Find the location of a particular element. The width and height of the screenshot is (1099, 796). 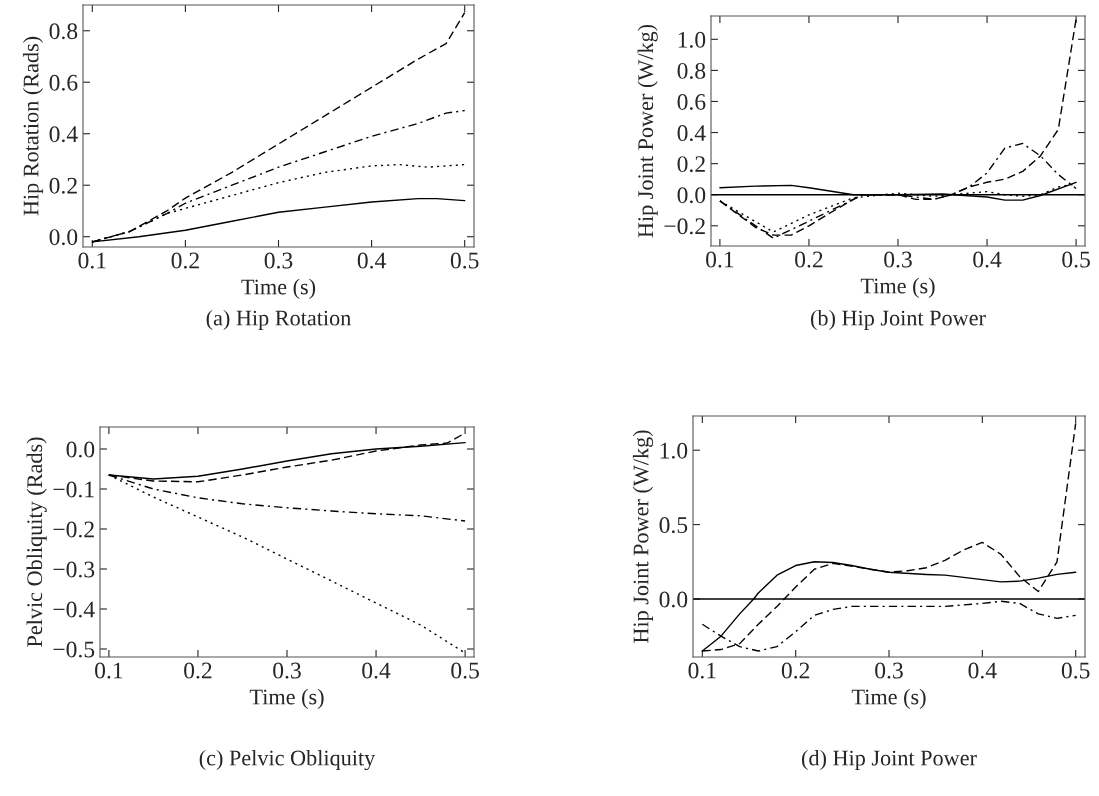

y-axis-title: Pelvic Obliquity (Rads) is located at coordinates (36, 542).